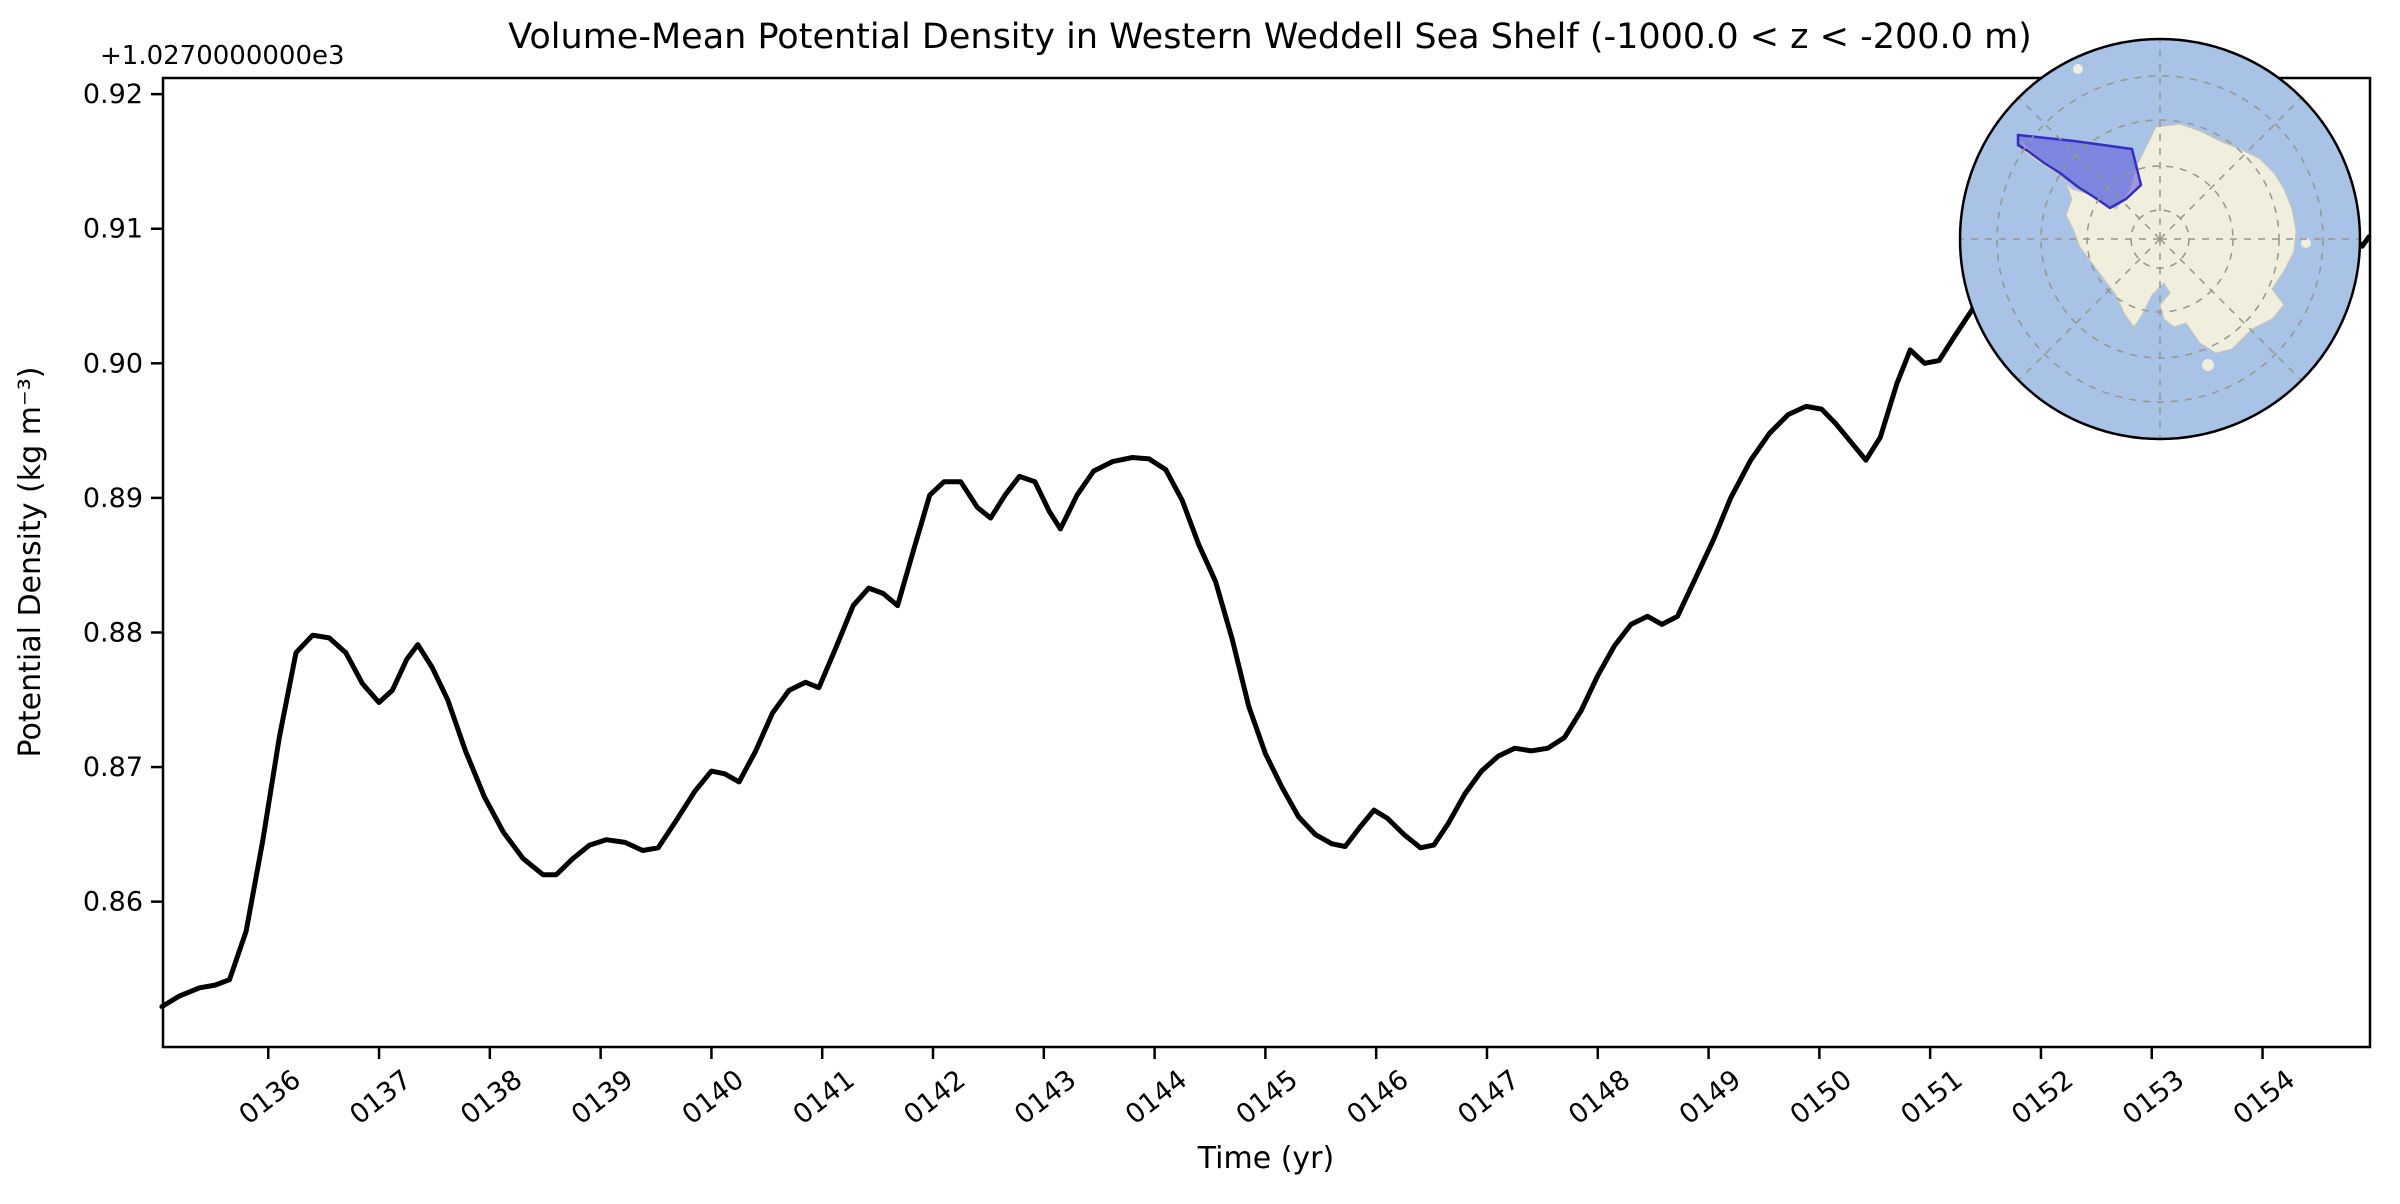 This screenshot has width=2400, height=1204. I want to click on x-tick-label: 0153, so click(2153, 1097).